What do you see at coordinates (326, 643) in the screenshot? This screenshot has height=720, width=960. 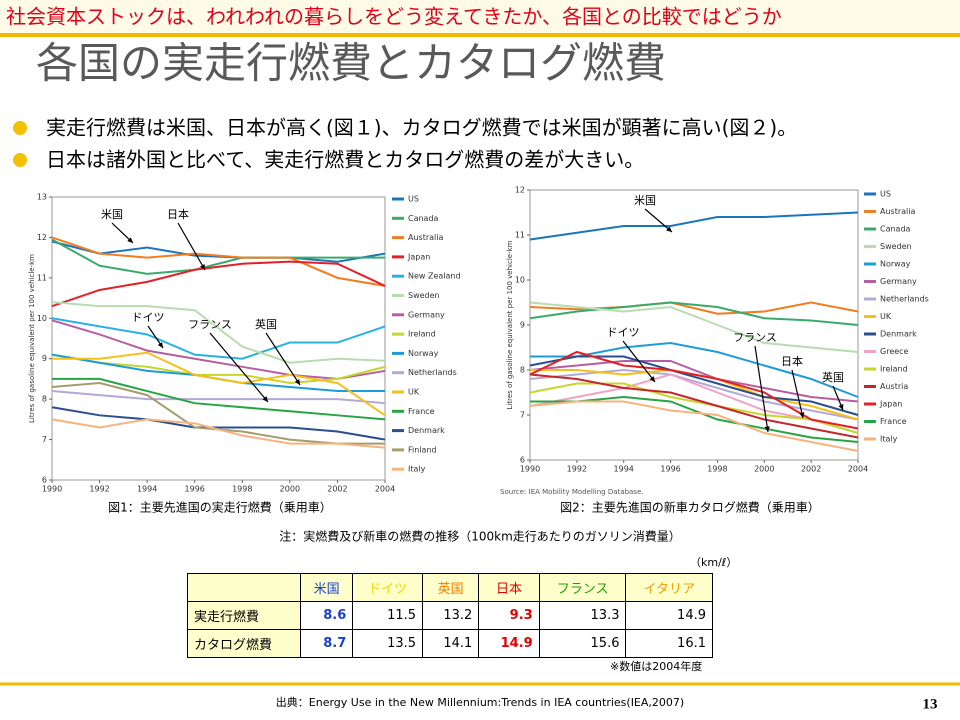 I see `cell: 8.7` at bounding box center [326, 643].